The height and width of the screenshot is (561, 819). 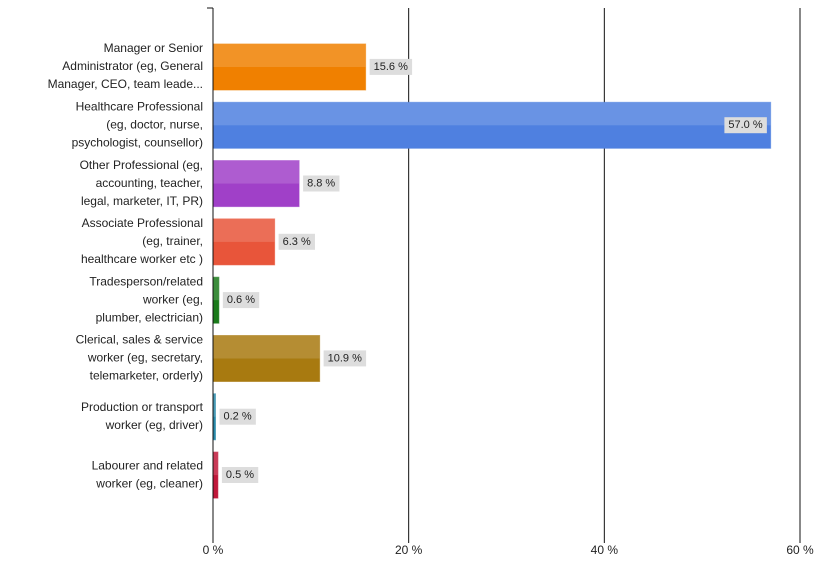 I want to click on value-label: 0.6 %, so click(x=241, y=300).